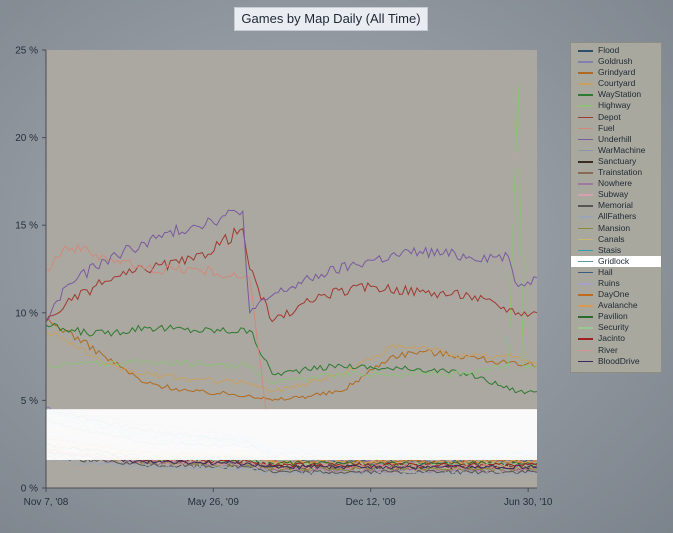  I want to click on legend-item-river: River, so click(616, 350).